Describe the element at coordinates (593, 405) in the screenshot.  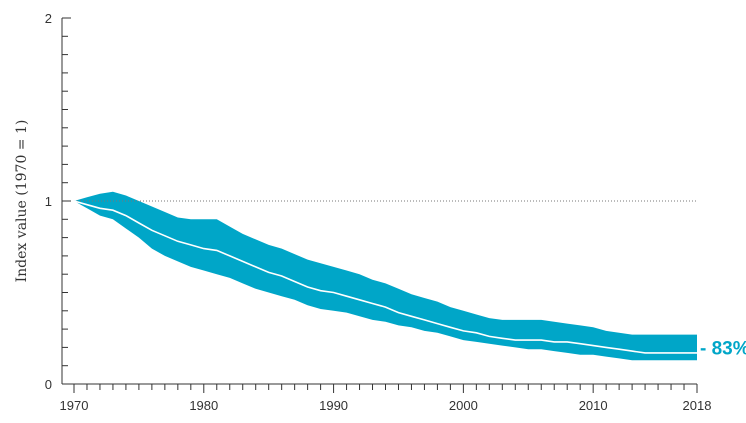
I see `x-tick-label: 2010` at that location.